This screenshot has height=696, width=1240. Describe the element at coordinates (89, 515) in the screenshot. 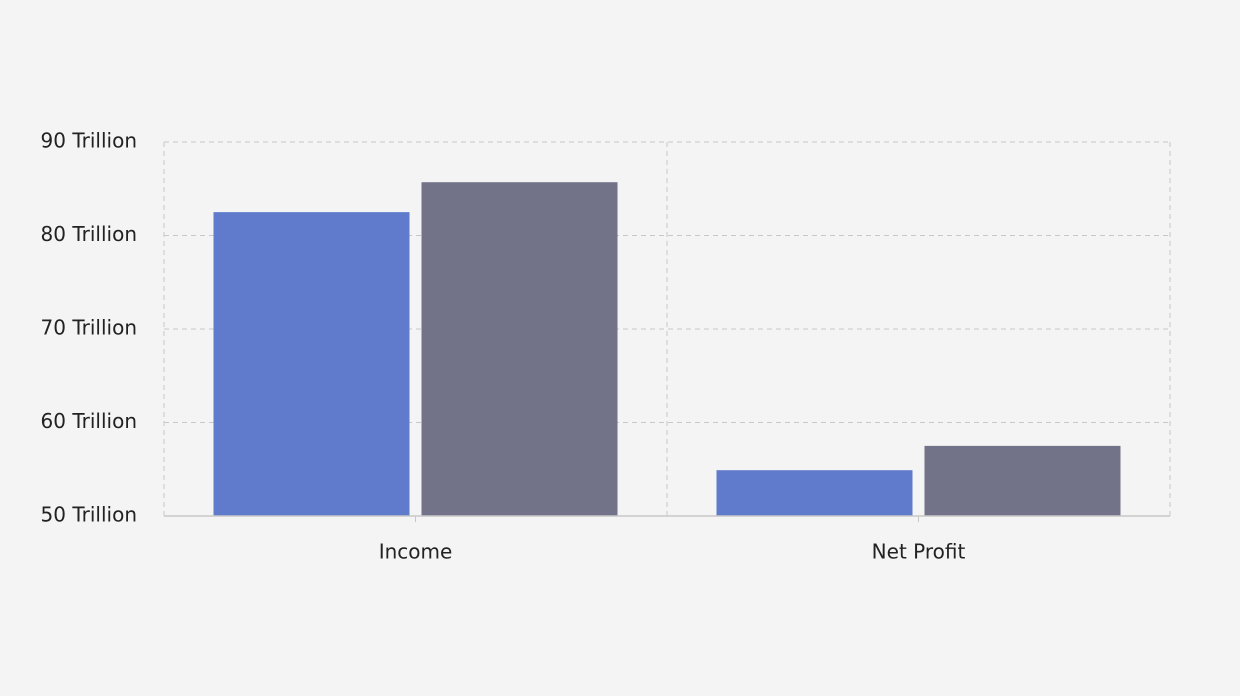

I see `y-tick-label: 50 Trillion` at that location.